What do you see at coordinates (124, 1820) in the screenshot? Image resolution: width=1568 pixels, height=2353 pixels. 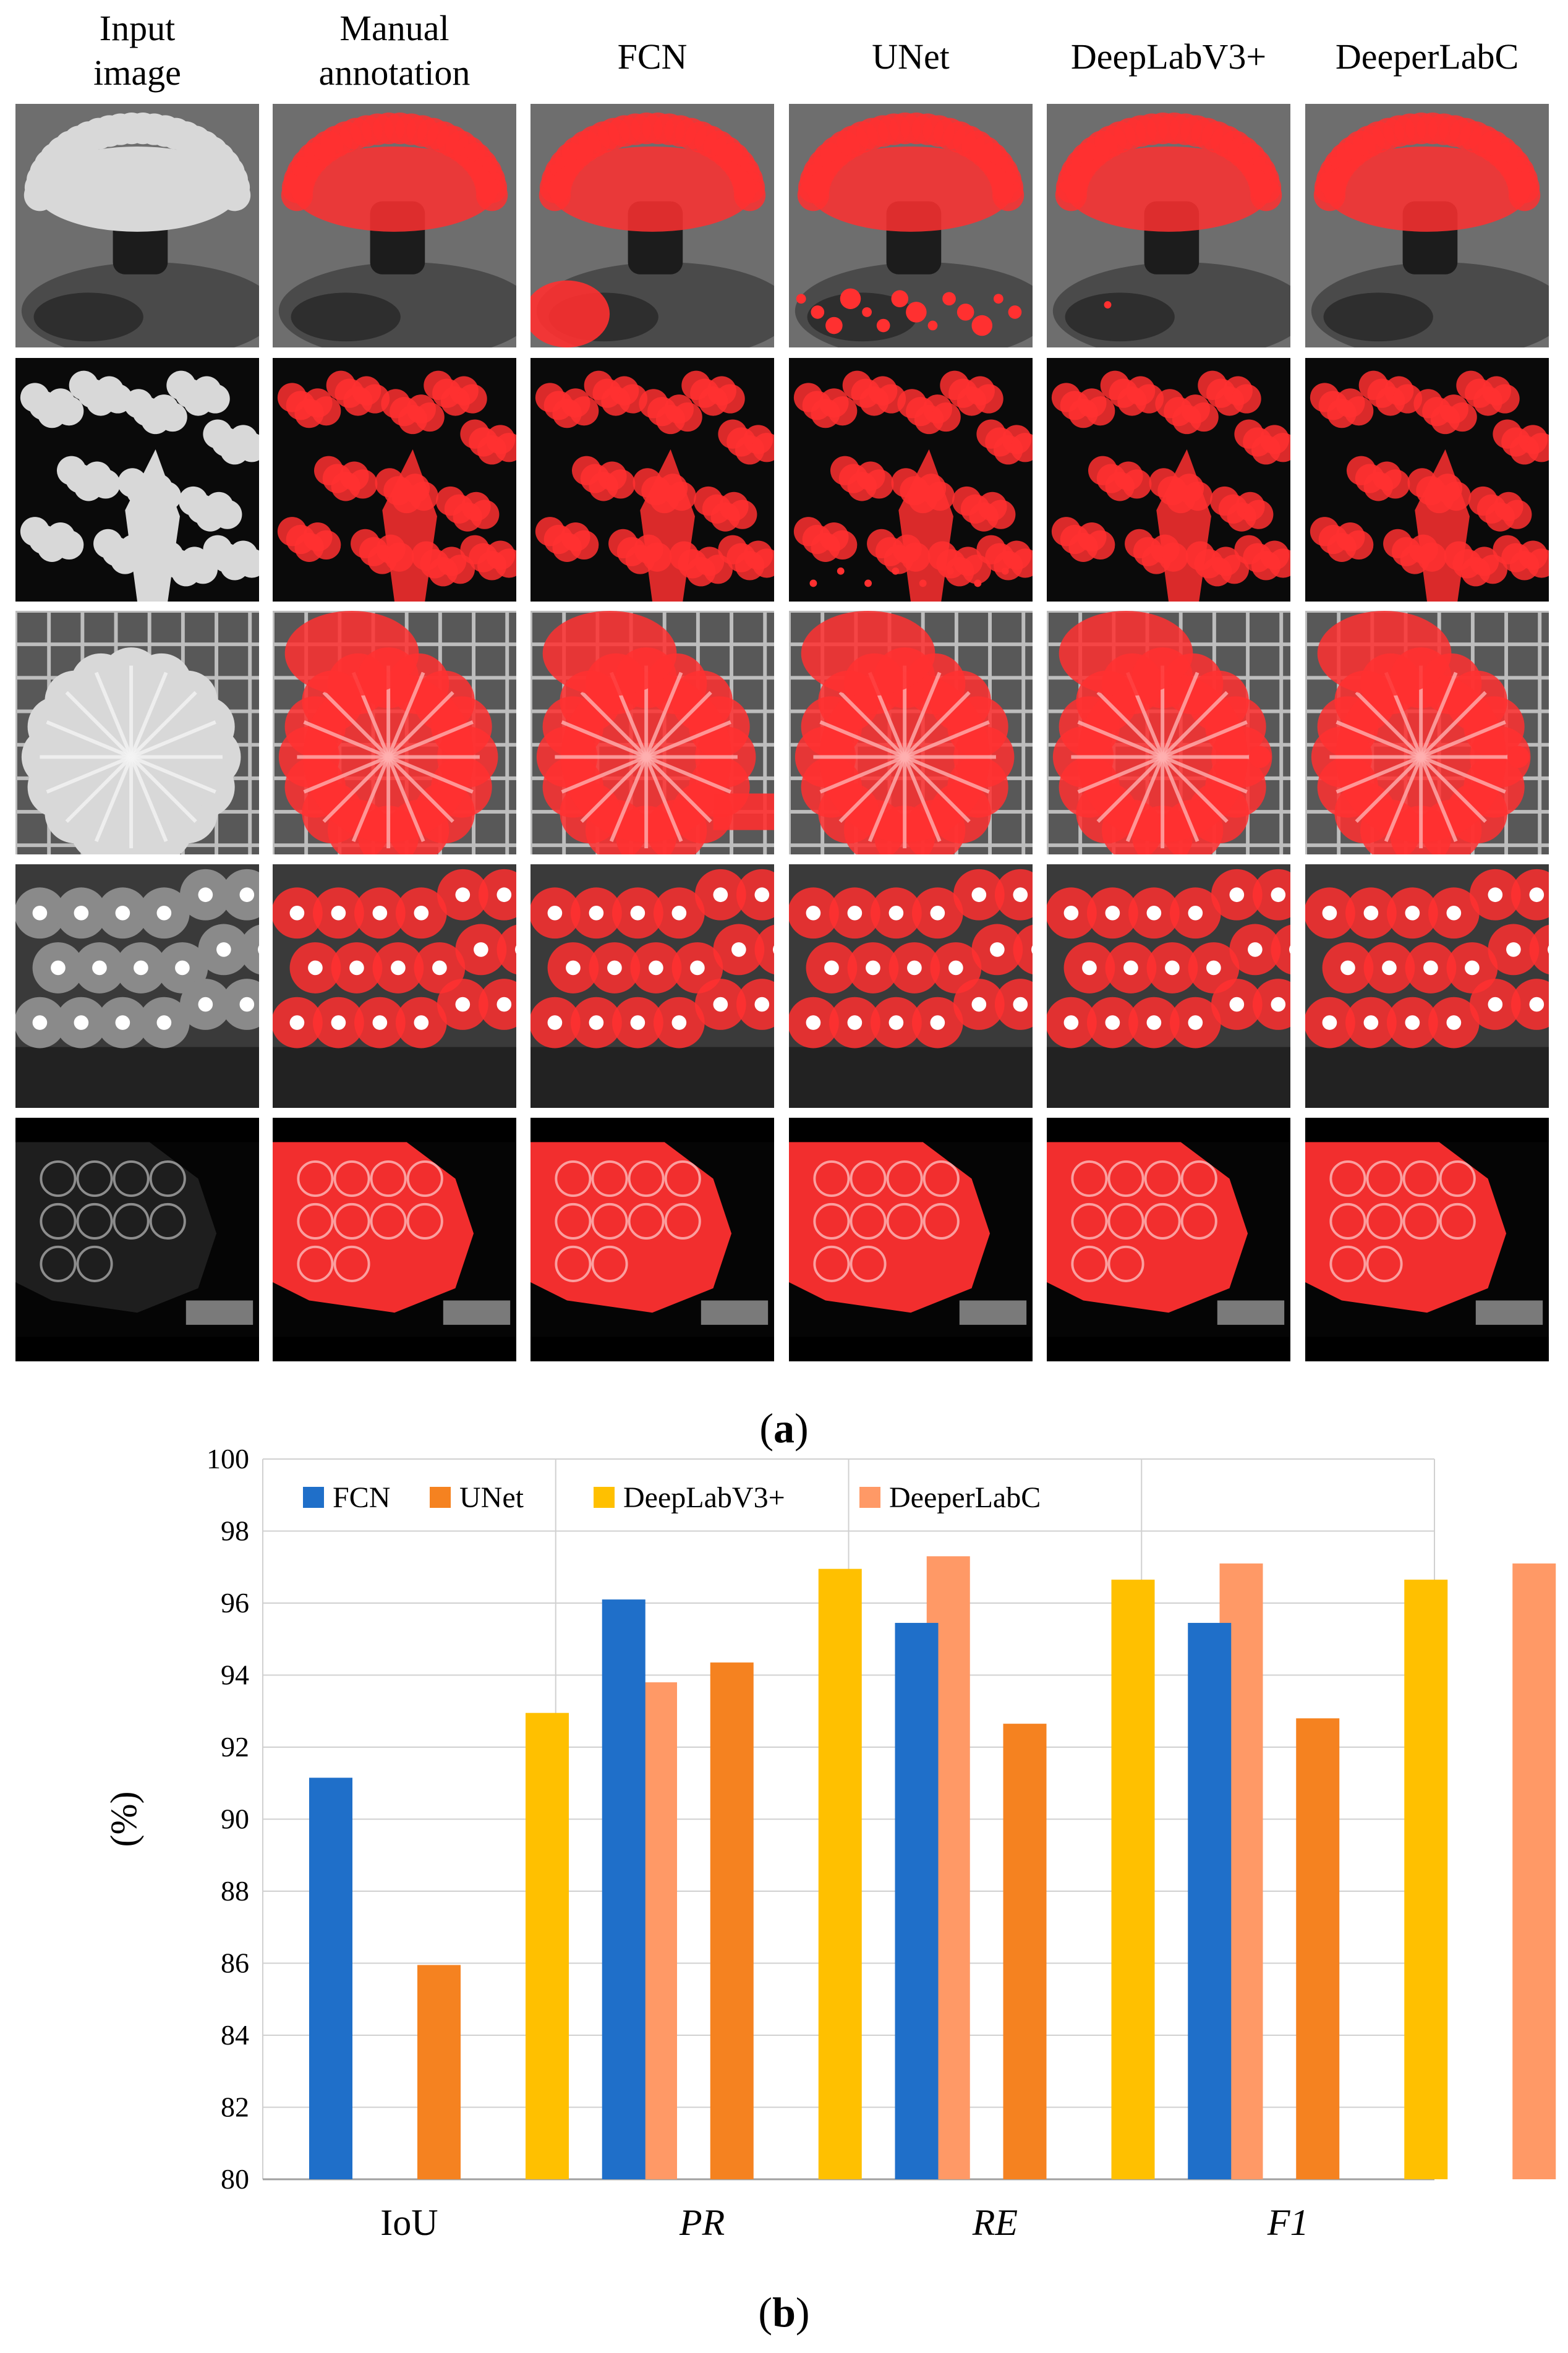 I see `y-axis-label: (%)` at bounding box center [124, 1820].